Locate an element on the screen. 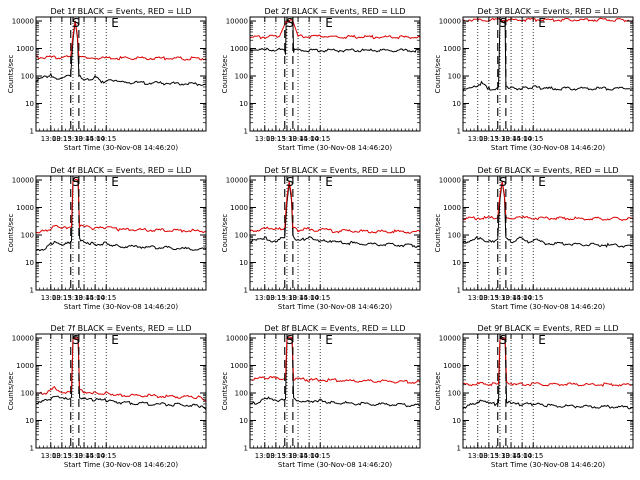 The height and width of the screenshot is (480, 640). chart-title: Det 5f BLACK = Events, RED = LLD is located at coordinates (334, 170).